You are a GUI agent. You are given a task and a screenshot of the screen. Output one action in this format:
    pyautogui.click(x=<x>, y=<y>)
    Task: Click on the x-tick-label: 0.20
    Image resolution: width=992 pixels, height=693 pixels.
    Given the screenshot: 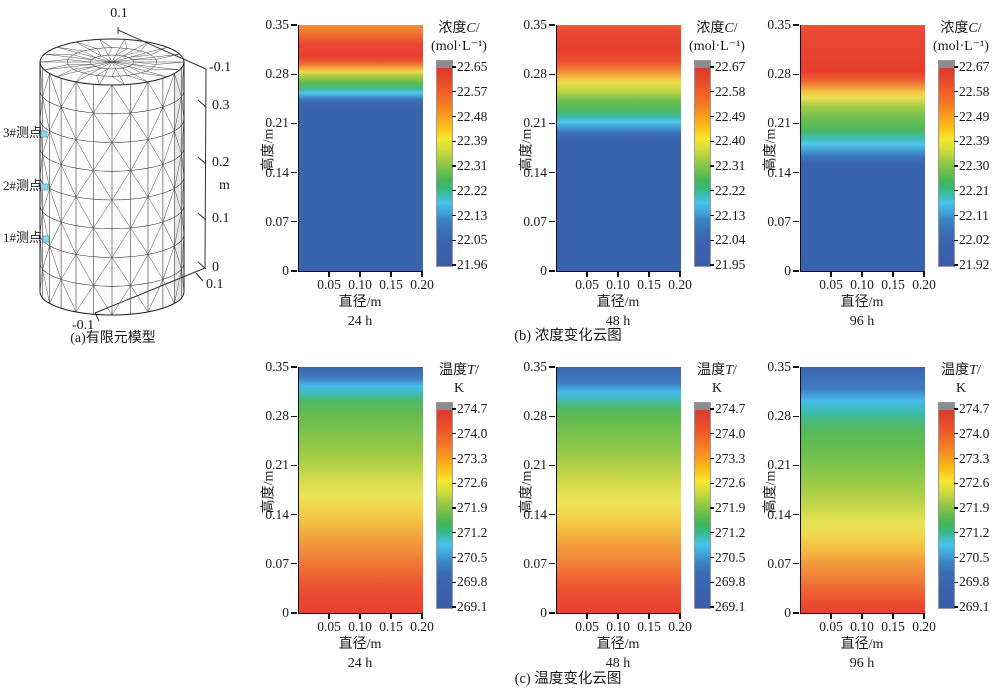 What is the action you would take?
    pyautogui.click(x=924, y=626)
    